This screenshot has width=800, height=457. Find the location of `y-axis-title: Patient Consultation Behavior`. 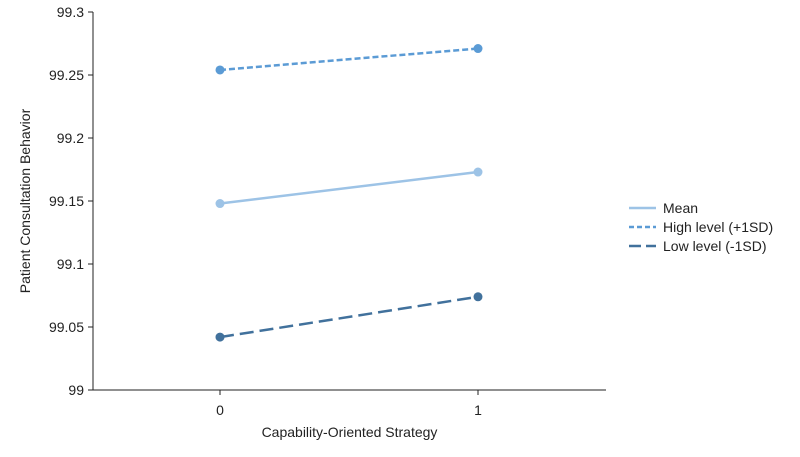

y-axis-title: Patient Consultation Behavior is located at coordinates (25, 200).